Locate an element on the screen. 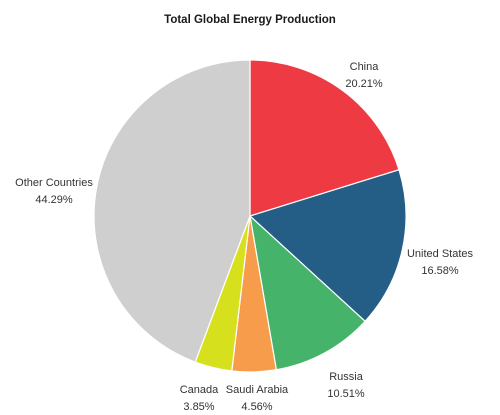 This screenshot has height=415, width=500. slice-label-canada: Canada is located at coordinates (199, 390).